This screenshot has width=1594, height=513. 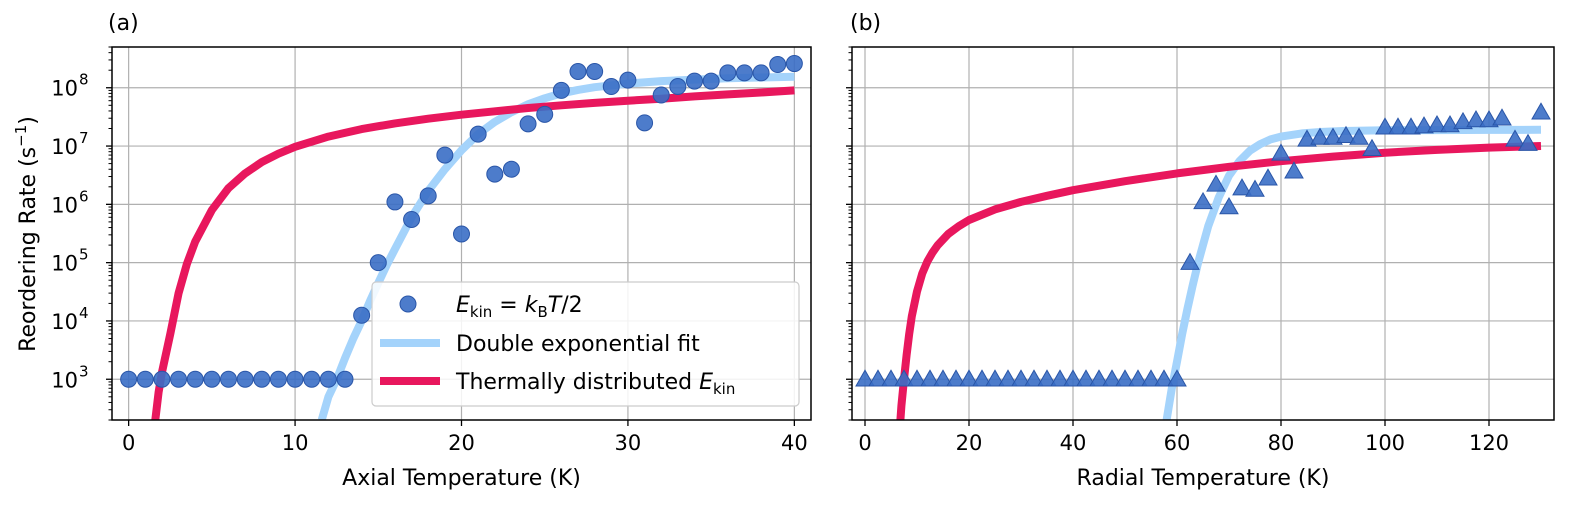 What do you see at coordinates (28, 249) in the screenshot?
I see `y-axis-label-main: Reordering Rate (s` at bounding box center [28, 249].